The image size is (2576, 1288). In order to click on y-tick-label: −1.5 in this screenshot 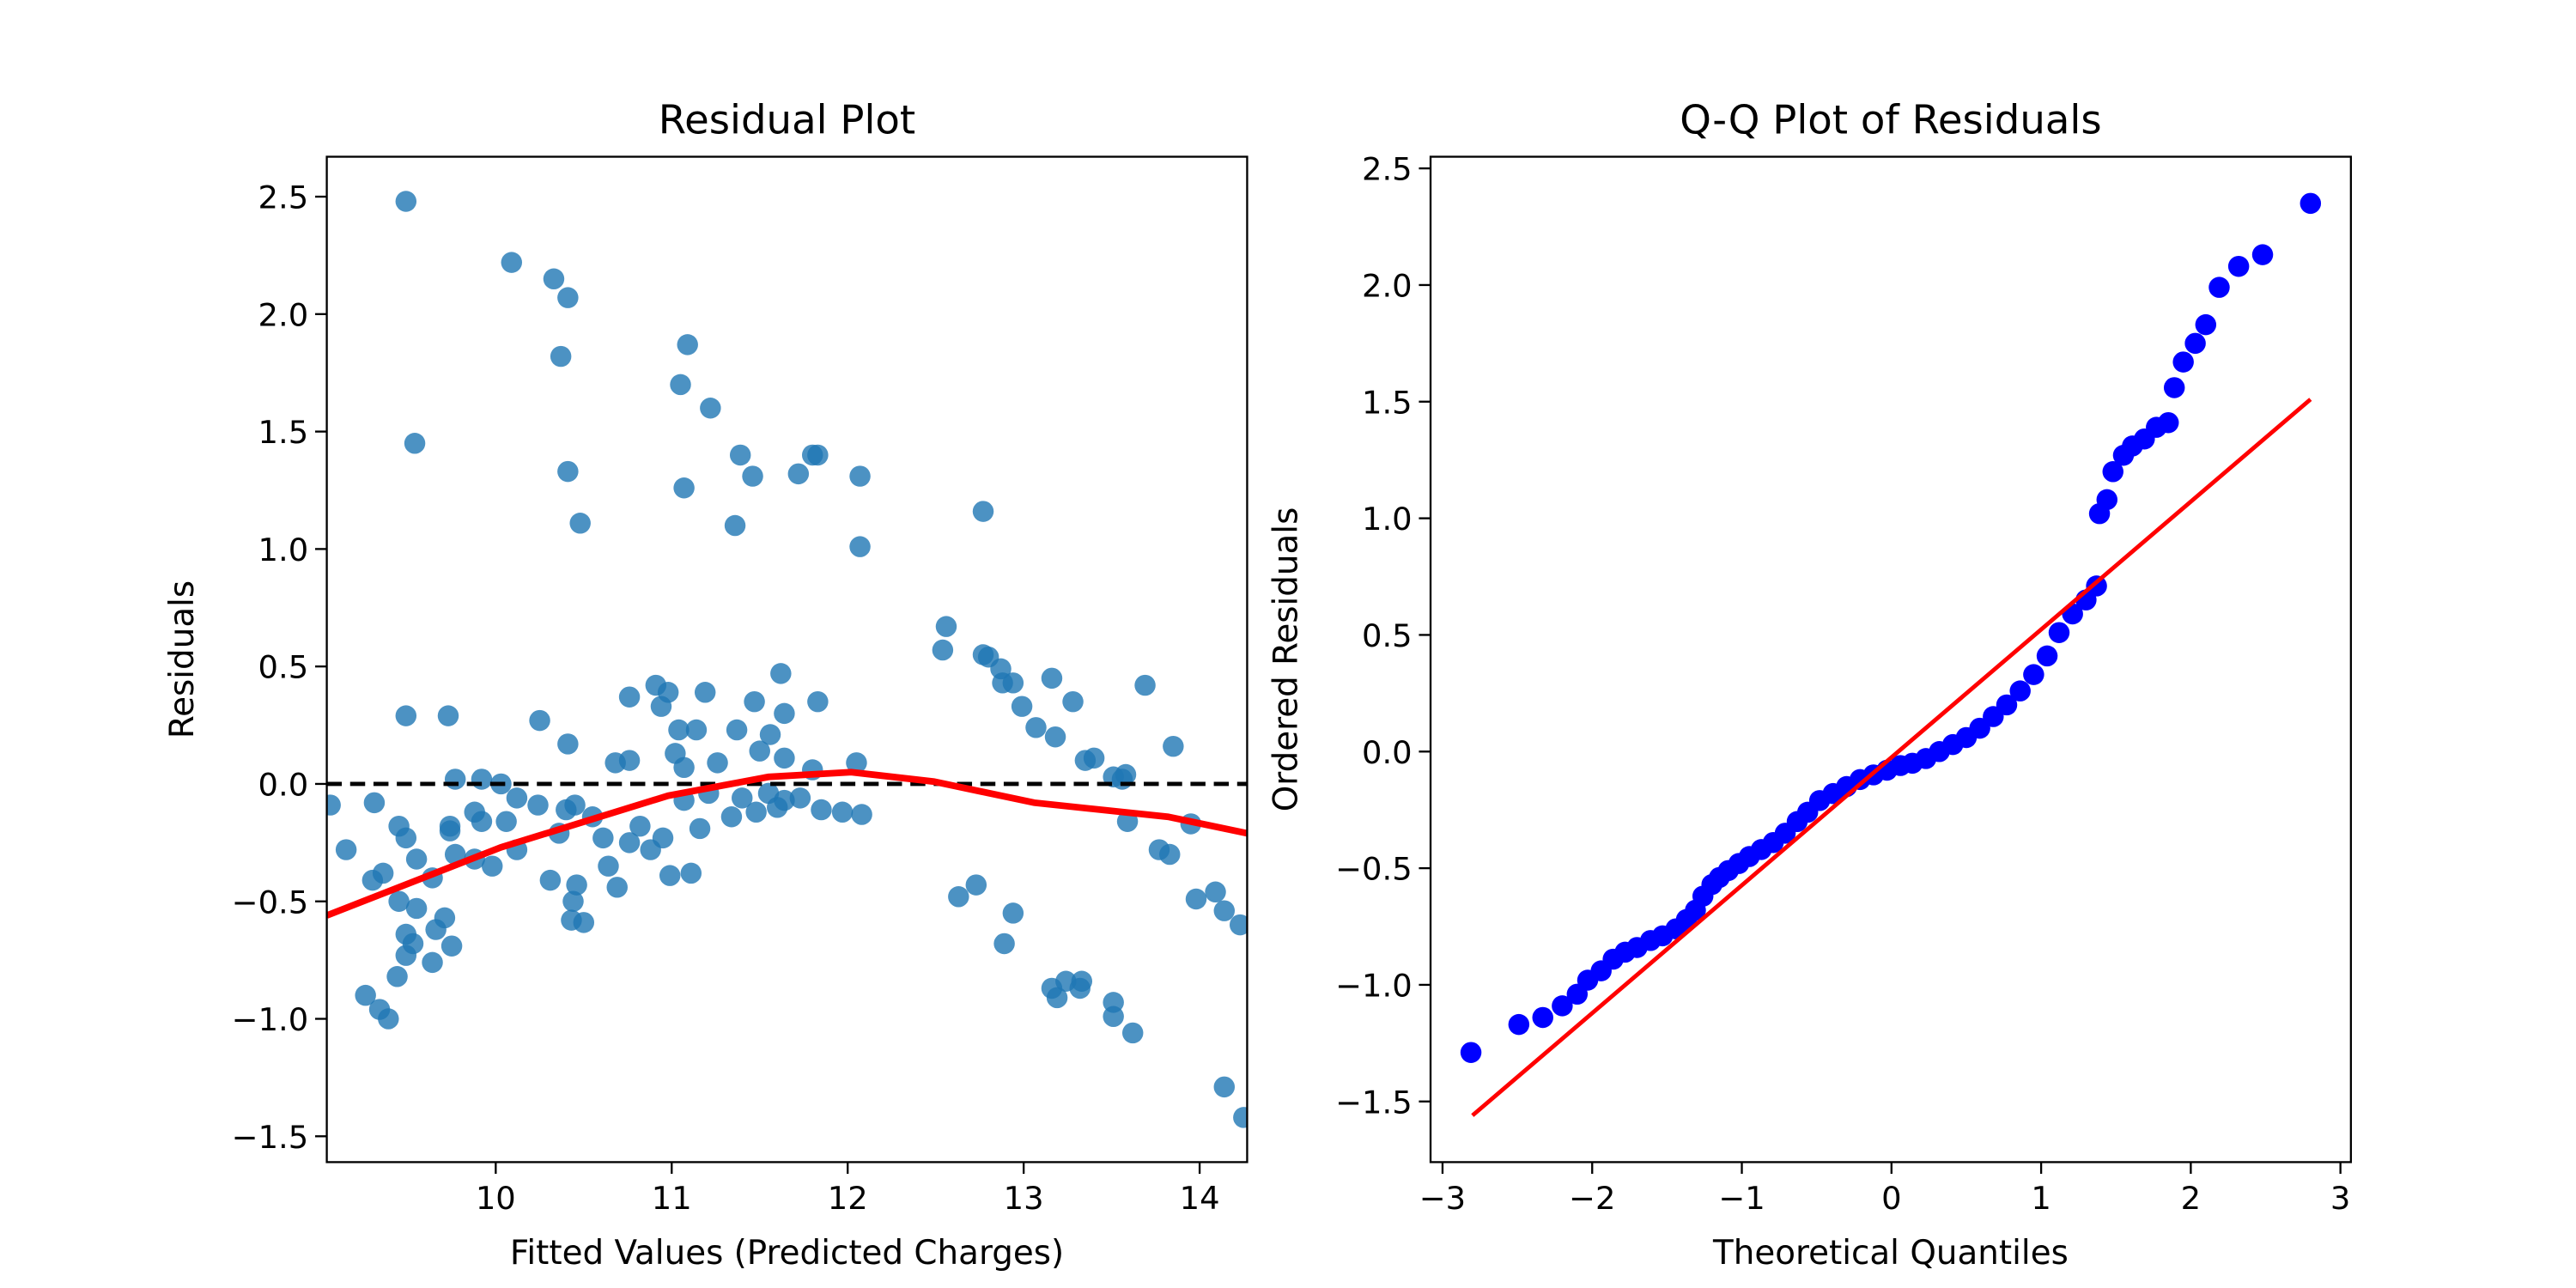, I will do `click(1374, 1102)`.